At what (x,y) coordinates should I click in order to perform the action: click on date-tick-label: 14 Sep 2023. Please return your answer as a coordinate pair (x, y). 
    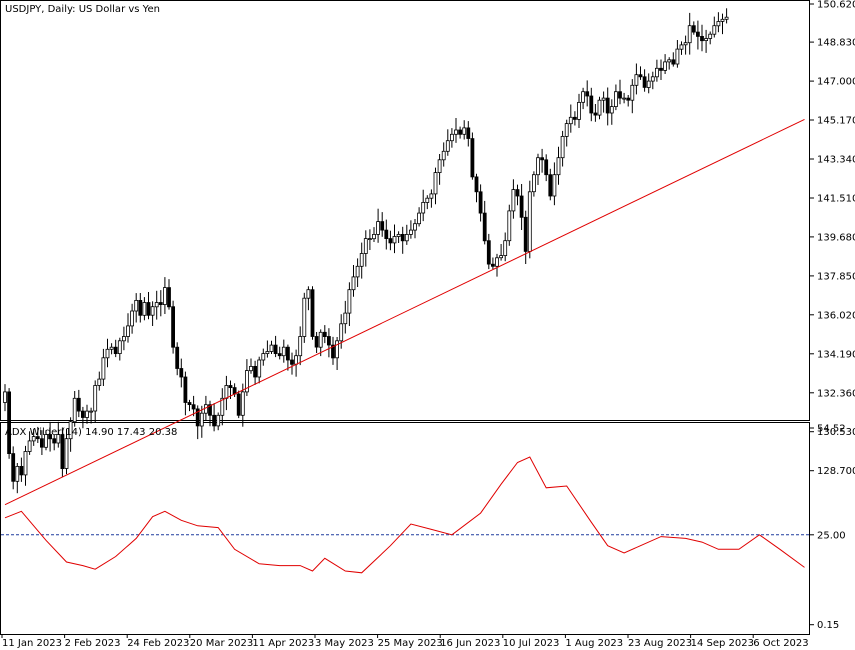
    Looking at the image, I should click on (722, 643).